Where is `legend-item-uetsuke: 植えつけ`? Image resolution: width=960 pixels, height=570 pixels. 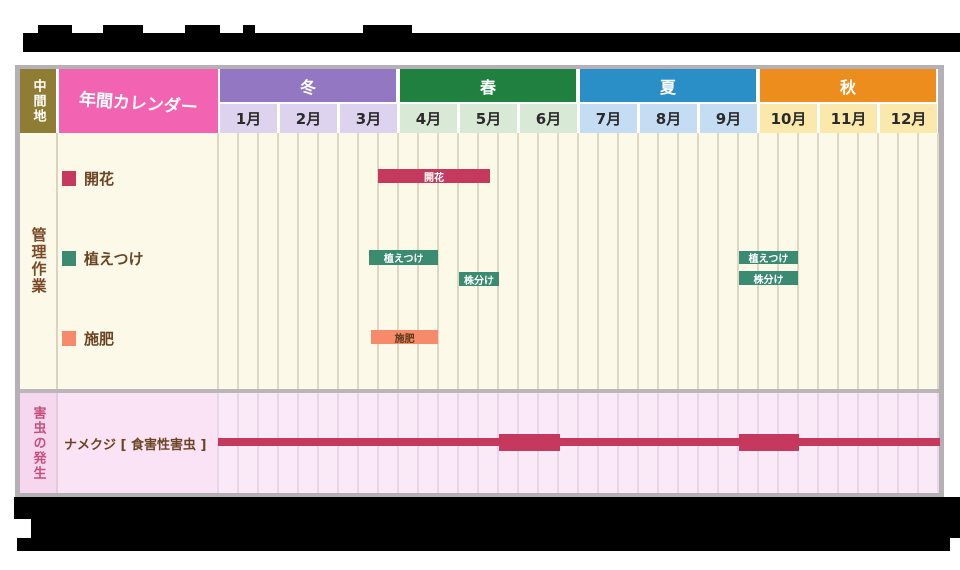 legend-item-uetsuke: 植えつけ is located at coordinates (103, 258).